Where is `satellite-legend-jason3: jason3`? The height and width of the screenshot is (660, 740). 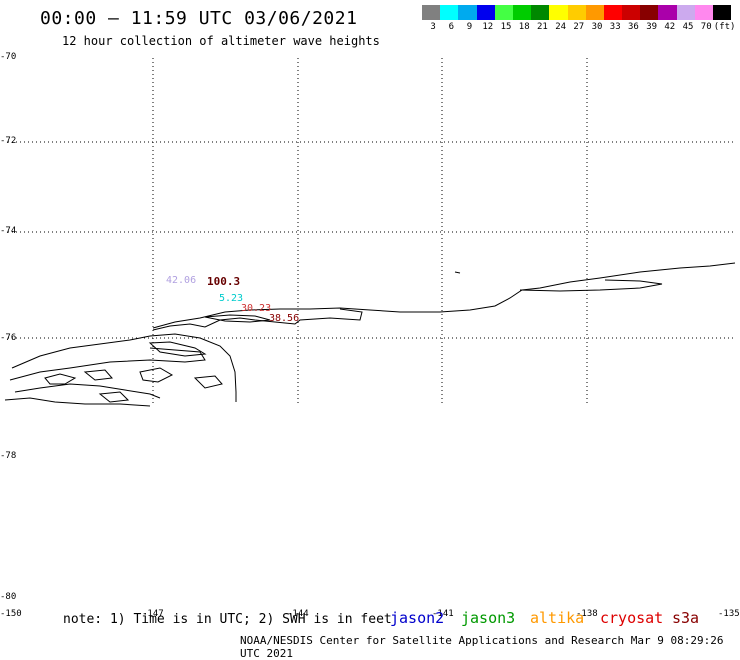
satellite-legend-jason3: jason3 is located at coordinates (488, 618).